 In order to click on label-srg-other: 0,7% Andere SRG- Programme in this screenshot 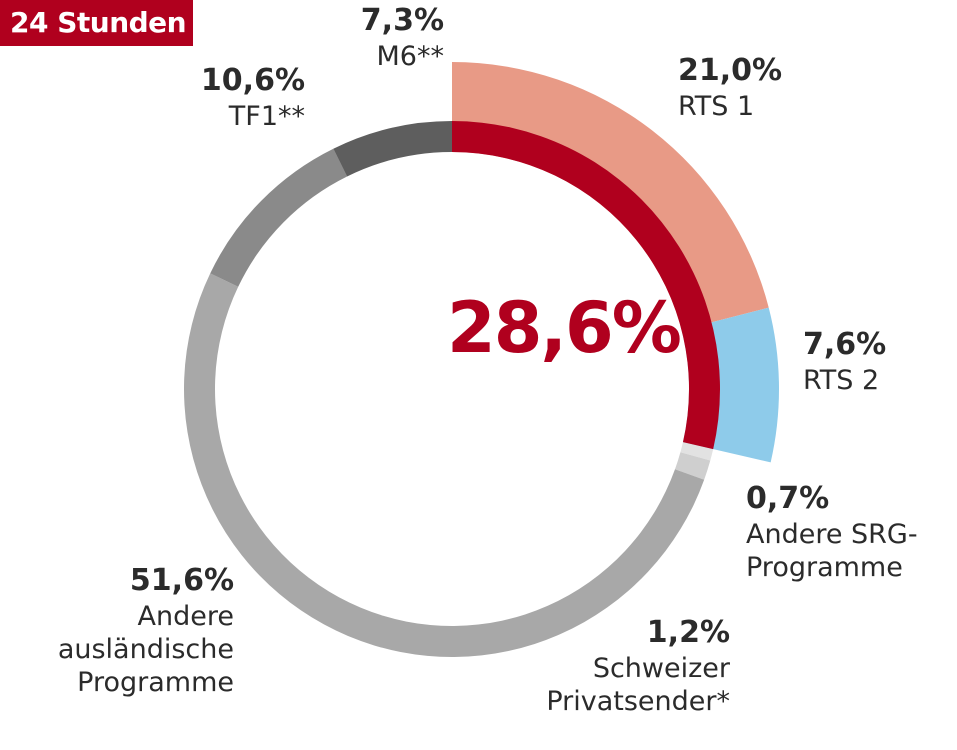, I will do `click(832, 532)`.